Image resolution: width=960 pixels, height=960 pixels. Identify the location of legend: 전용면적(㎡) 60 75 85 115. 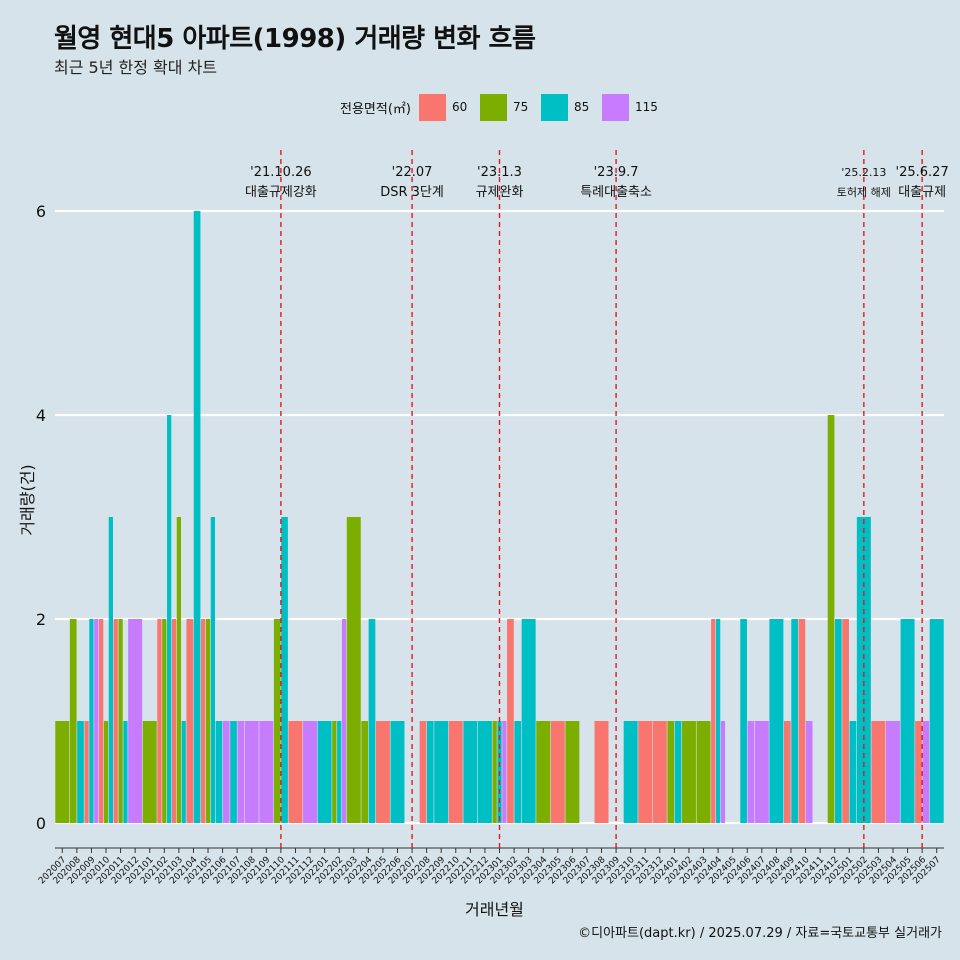
(501, 107).